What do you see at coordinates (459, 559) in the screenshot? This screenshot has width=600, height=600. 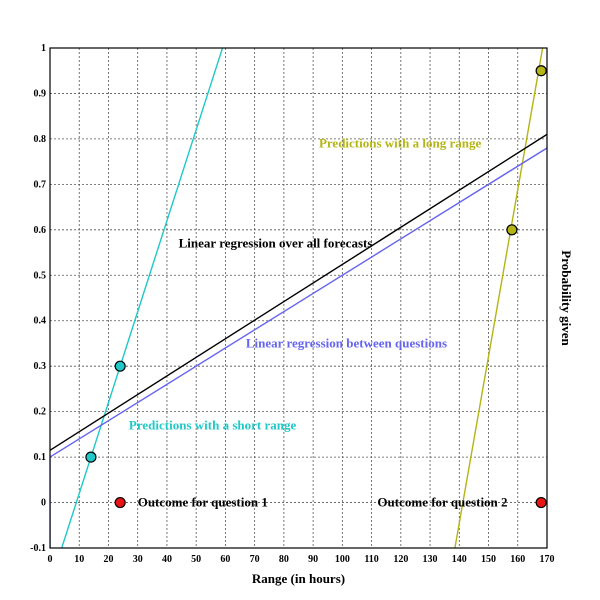 I see `x-tick-label: 140` at bounding box center [459, 559].